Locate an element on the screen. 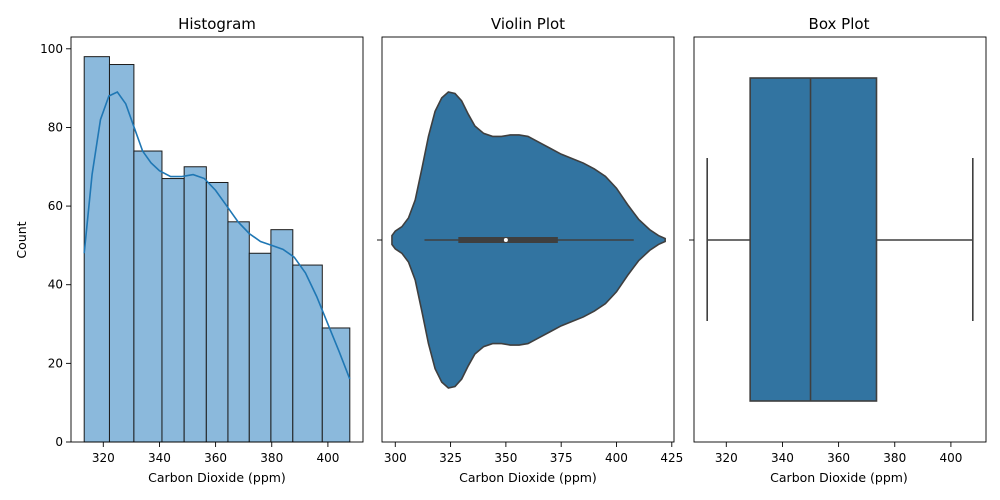  boxplot-title: Box Plot is located at coordinates (839, 24).